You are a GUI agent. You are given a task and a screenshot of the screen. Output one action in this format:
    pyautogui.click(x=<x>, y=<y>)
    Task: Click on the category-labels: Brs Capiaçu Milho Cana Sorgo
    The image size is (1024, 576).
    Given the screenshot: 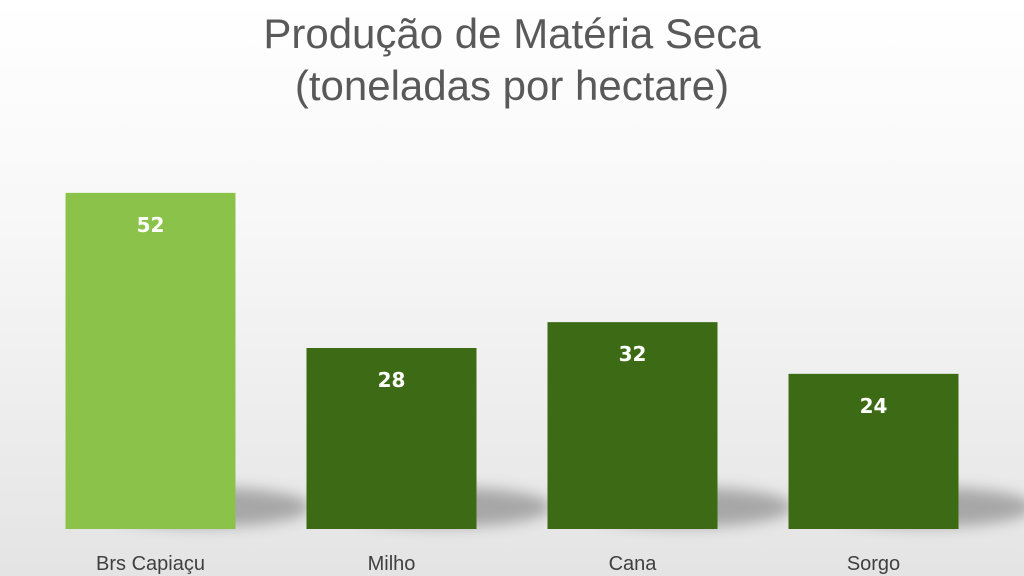 What is the action you would take?
    pyautogui.click(x=498, y=564)
    